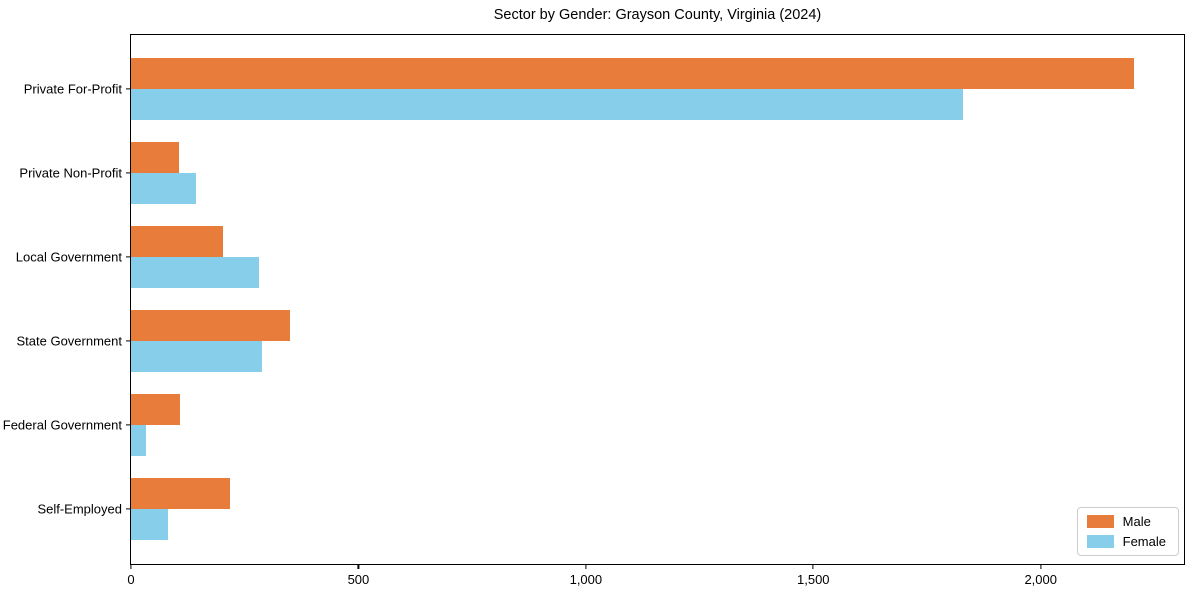 The image size is (1200, 600). What do you see at coordinates (197, 356) in the screenshot?
I see `bar-female-state-government` at bounding box center [197, 356].